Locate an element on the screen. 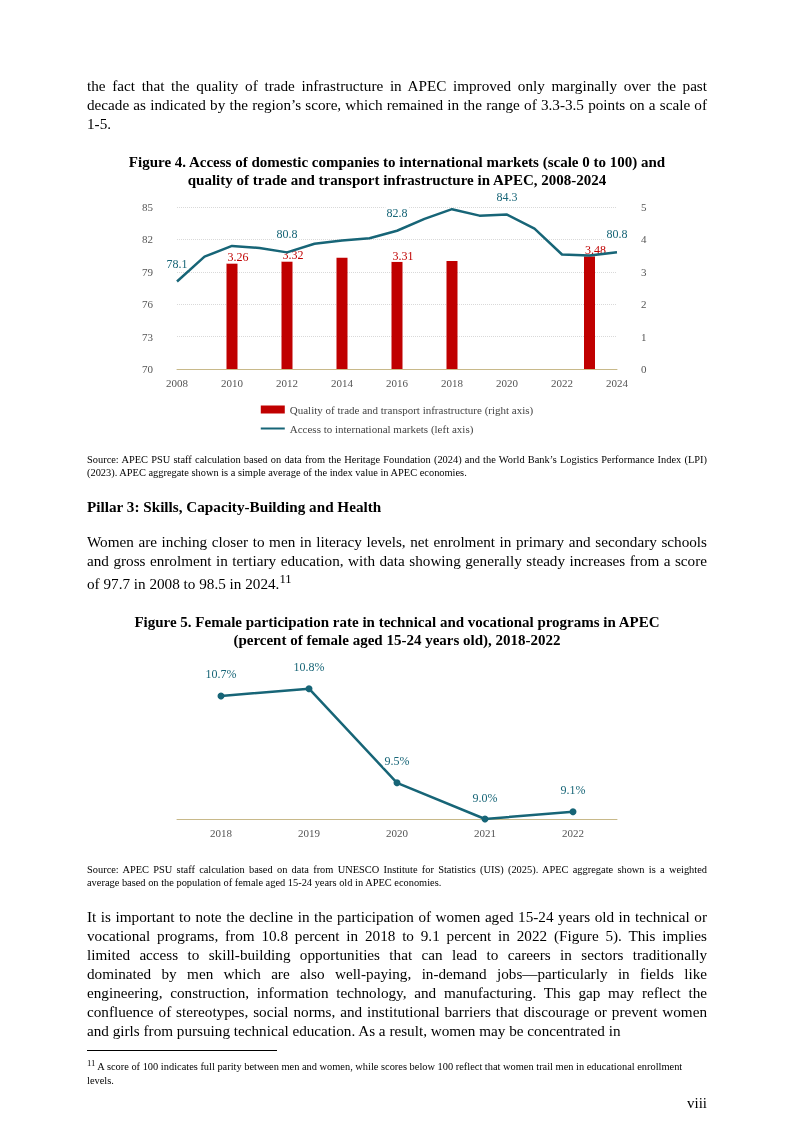 The height and width of the screenshot is (1121, 793). y-tick-label: 73 is located at coordinates (148, 336).